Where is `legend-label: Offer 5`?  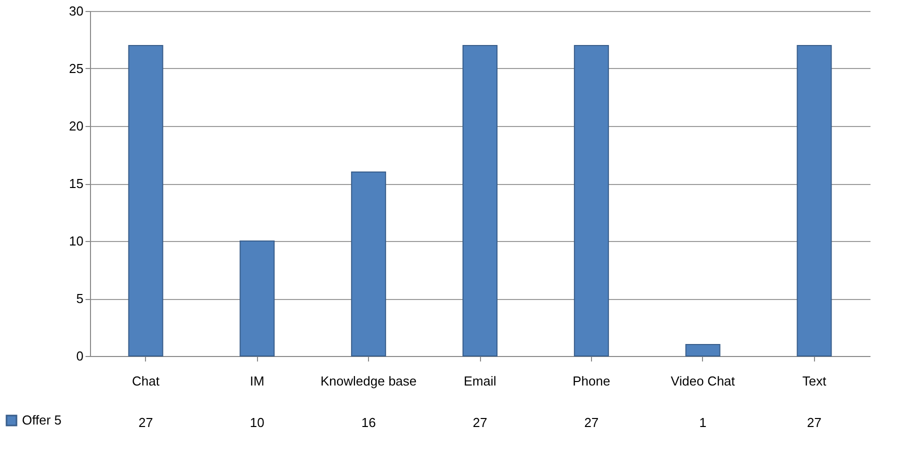
legend-label: Offer 5 is located at coordinates (42, 420).